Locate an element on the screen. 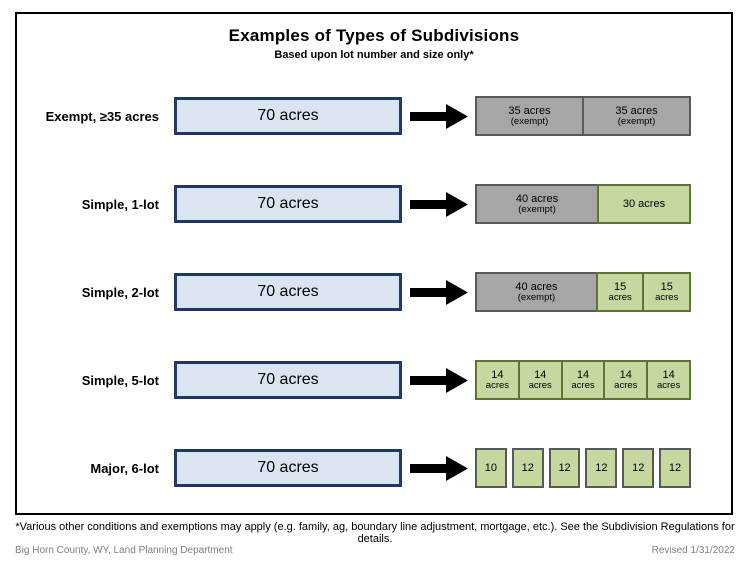  result-parcel-box: 30 acres is located at coordinates (644, 204).